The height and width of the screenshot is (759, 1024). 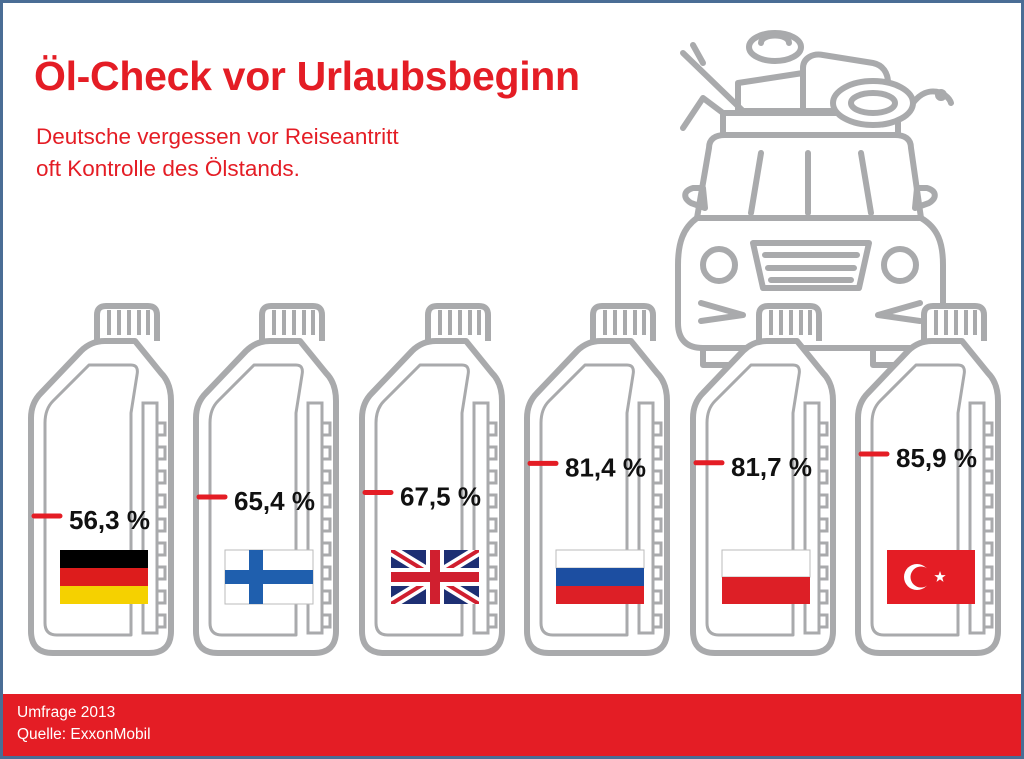 I want to click on oil-bottle: 67,5 %, so click(x=432, y=479).